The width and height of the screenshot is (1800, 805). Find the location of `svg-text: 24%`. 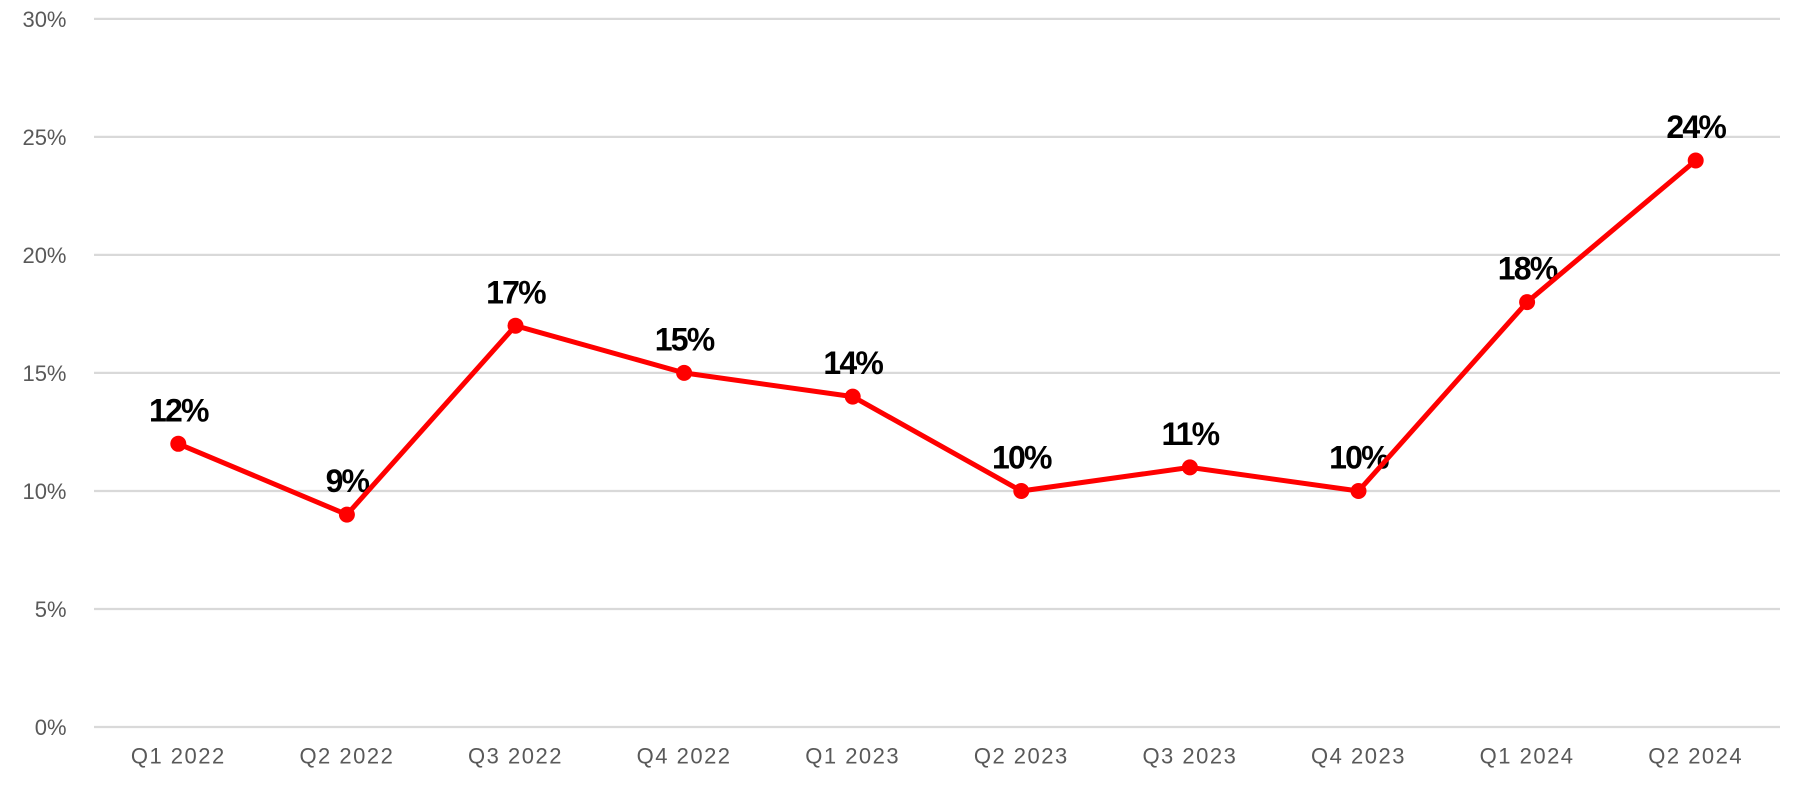

svg-text: 24% is located at coordinates (1696, 127).